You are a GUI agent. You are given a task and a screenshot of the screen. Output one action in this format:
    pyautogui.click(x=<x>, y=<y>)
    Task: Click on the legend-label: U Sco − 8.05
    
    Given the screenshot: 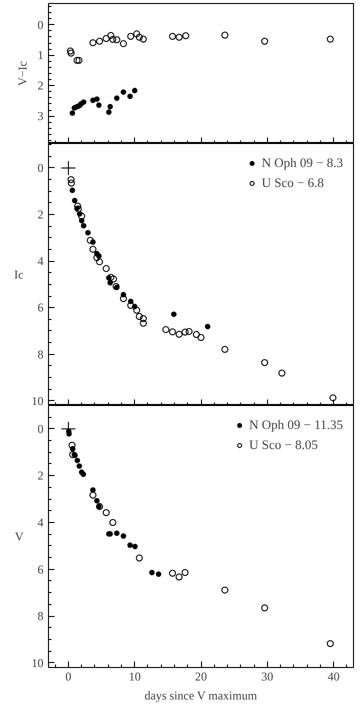 What is the action you would take?
    pyautogui.click(x=283, y=445)
    